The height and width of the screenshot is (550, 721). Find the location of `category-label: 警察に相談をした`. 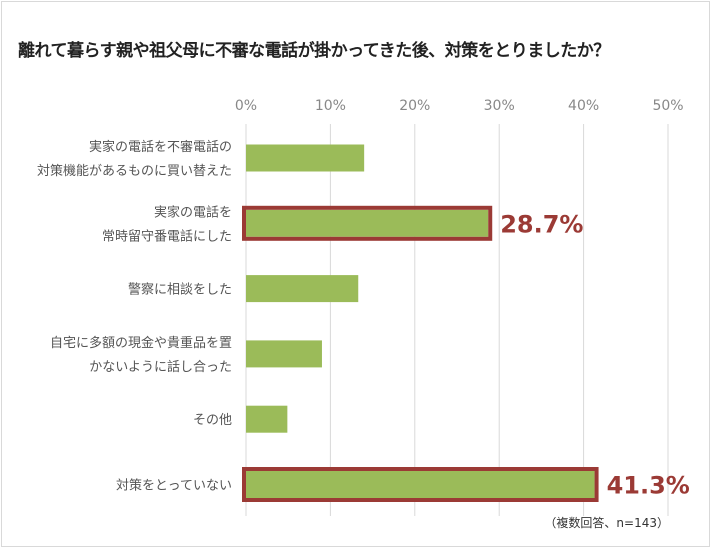

category-label: 警察に相談をした is located at coordinates (180, 290).